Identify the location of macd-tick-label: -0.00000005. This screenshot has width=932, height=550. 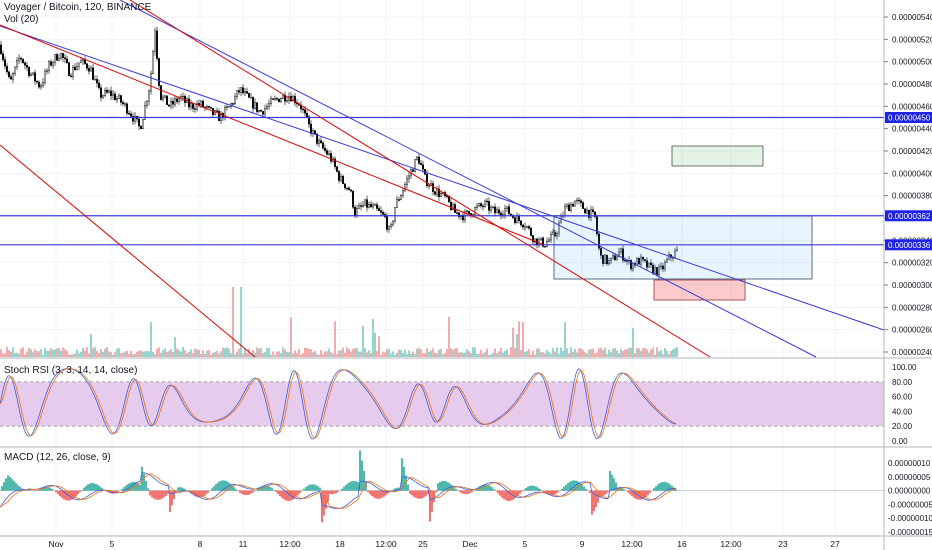
(910, 504).